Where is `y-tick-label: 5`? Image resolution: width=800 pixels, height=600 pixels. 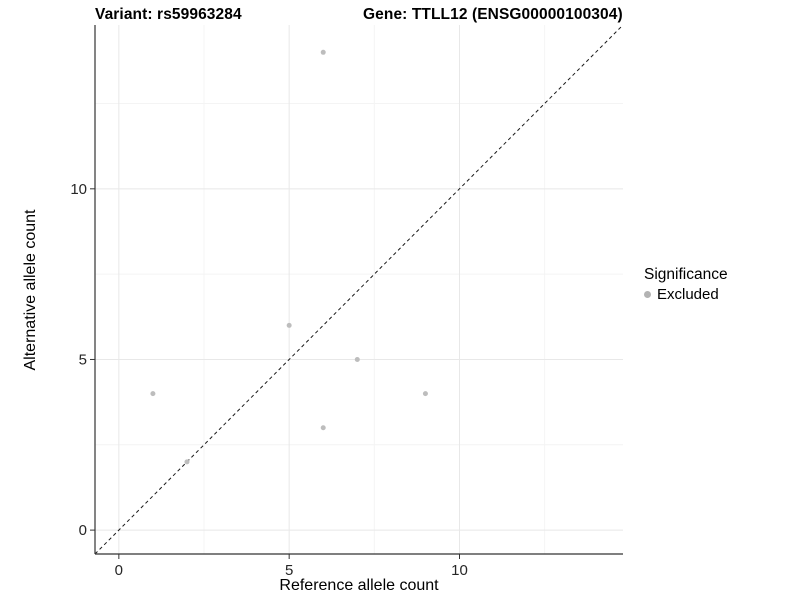
y-tick-label: 5 is located at coordinates (83, 359).